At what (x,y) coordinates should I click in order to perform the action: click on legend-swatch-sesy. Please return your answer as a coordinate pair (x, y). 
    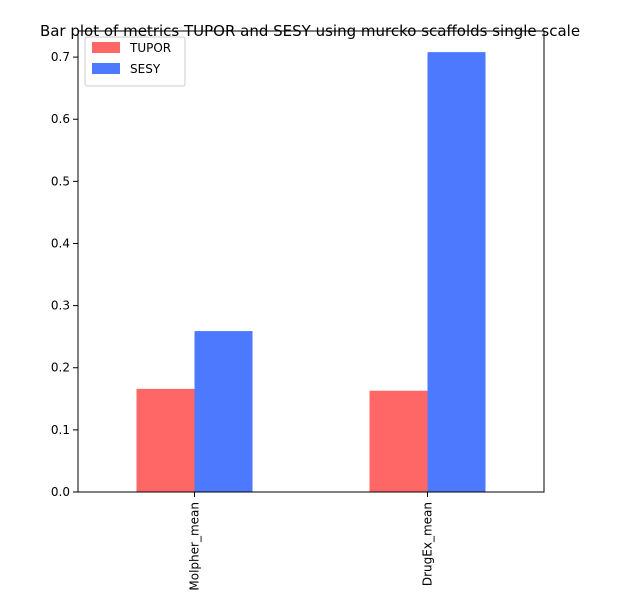
    Looking at the image, I should click on (106, 68).